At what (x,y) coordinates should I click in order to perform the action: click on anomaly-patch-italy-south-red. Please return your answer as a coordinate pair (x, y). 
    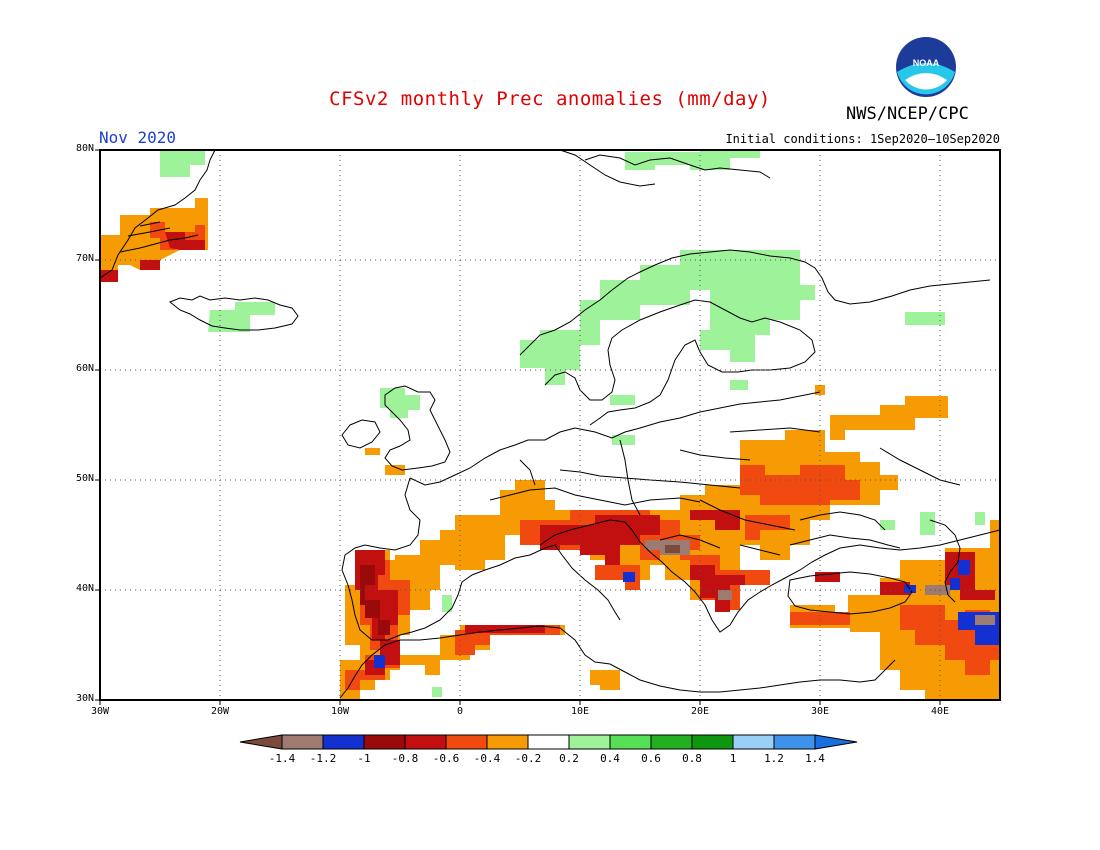
    Looking at the image, I should click on (617, 577).